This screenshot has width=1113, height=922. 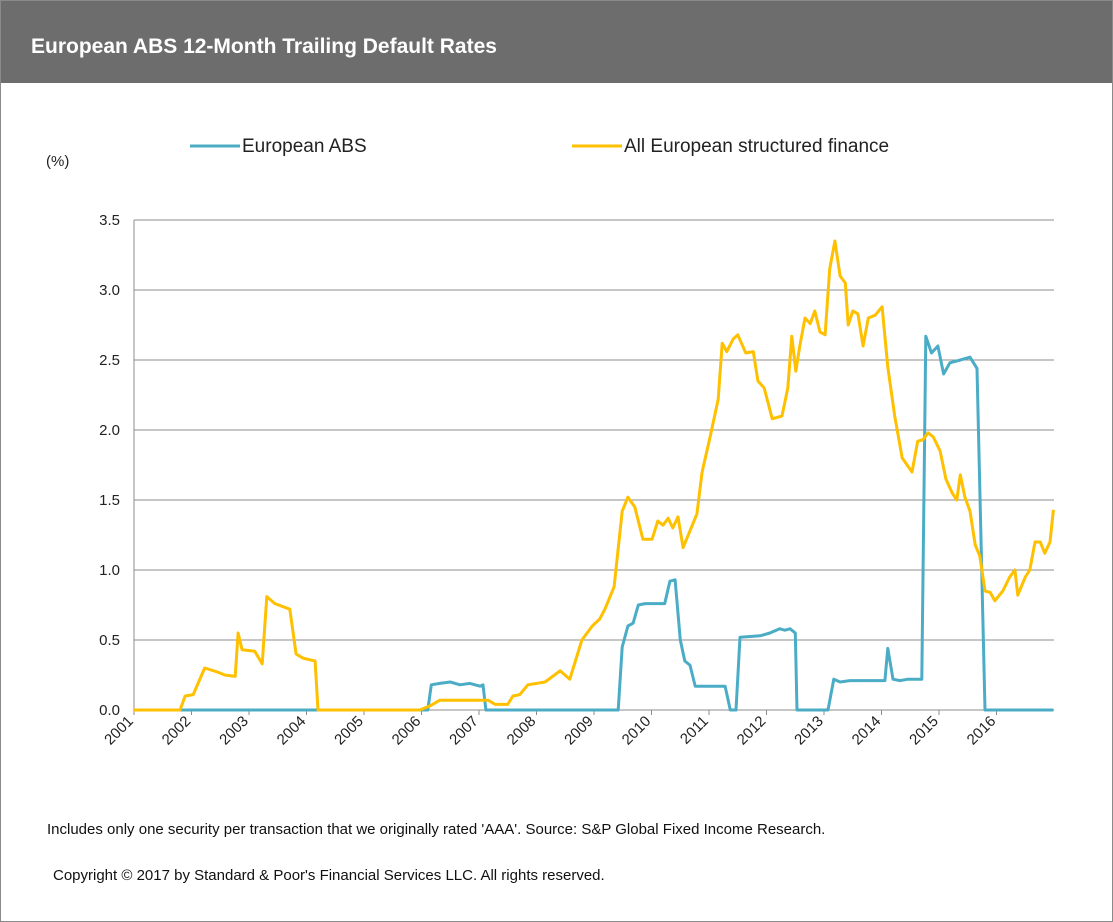 What do you see at coordinates (304, 146) in the screenshot?
I see `legend-label: European ABS` at bounding box center [304, 146].